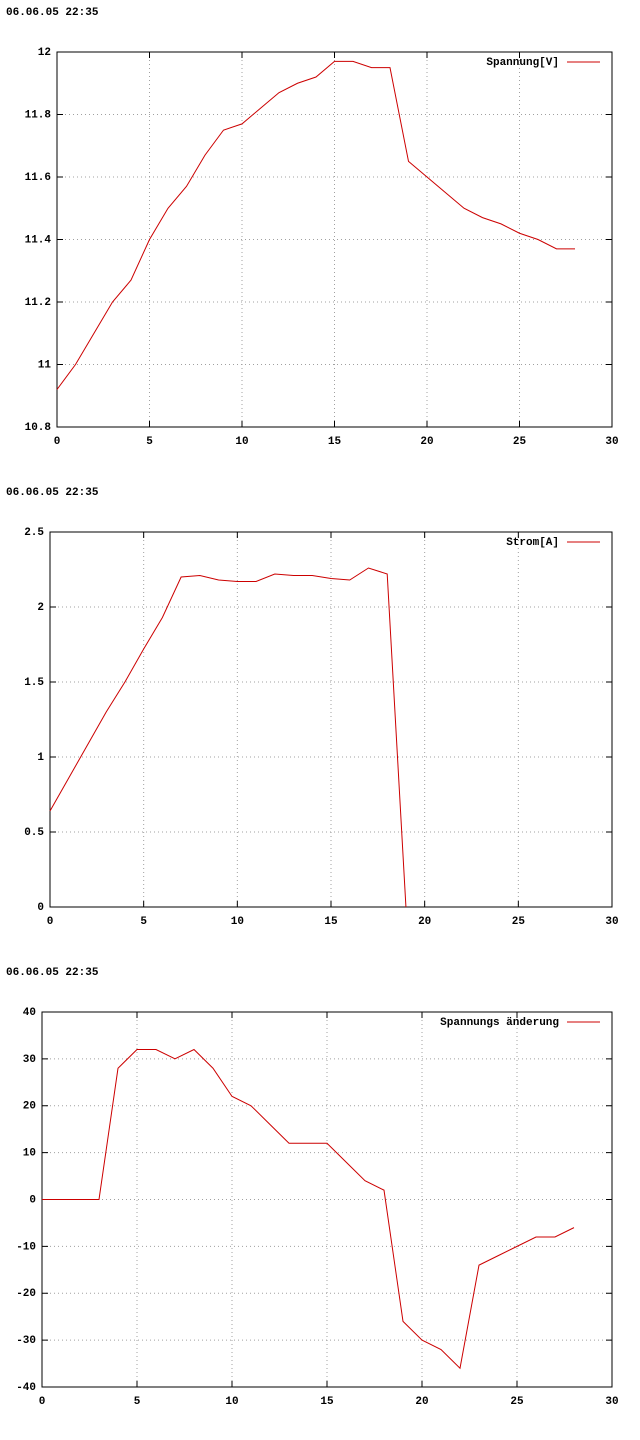 The height and width of the screenshot is (1440, 640). I want to click on y-tick-label: -30, so click(26, 1341).